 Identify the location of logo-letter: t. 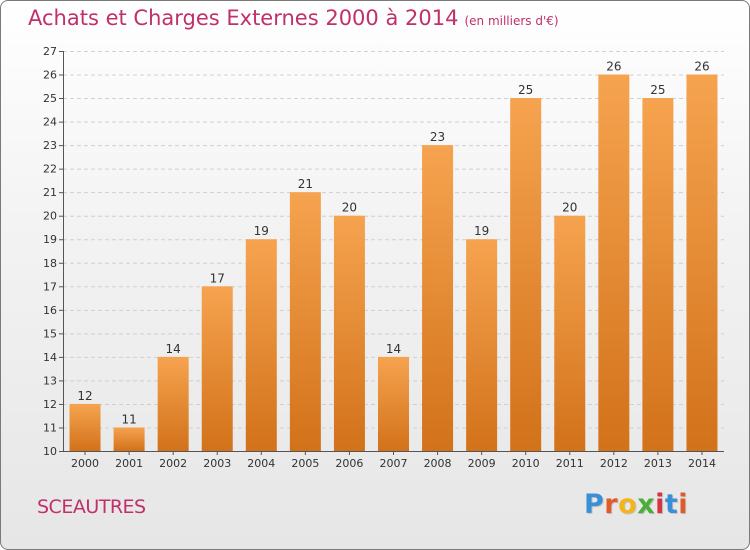
(671, 504).